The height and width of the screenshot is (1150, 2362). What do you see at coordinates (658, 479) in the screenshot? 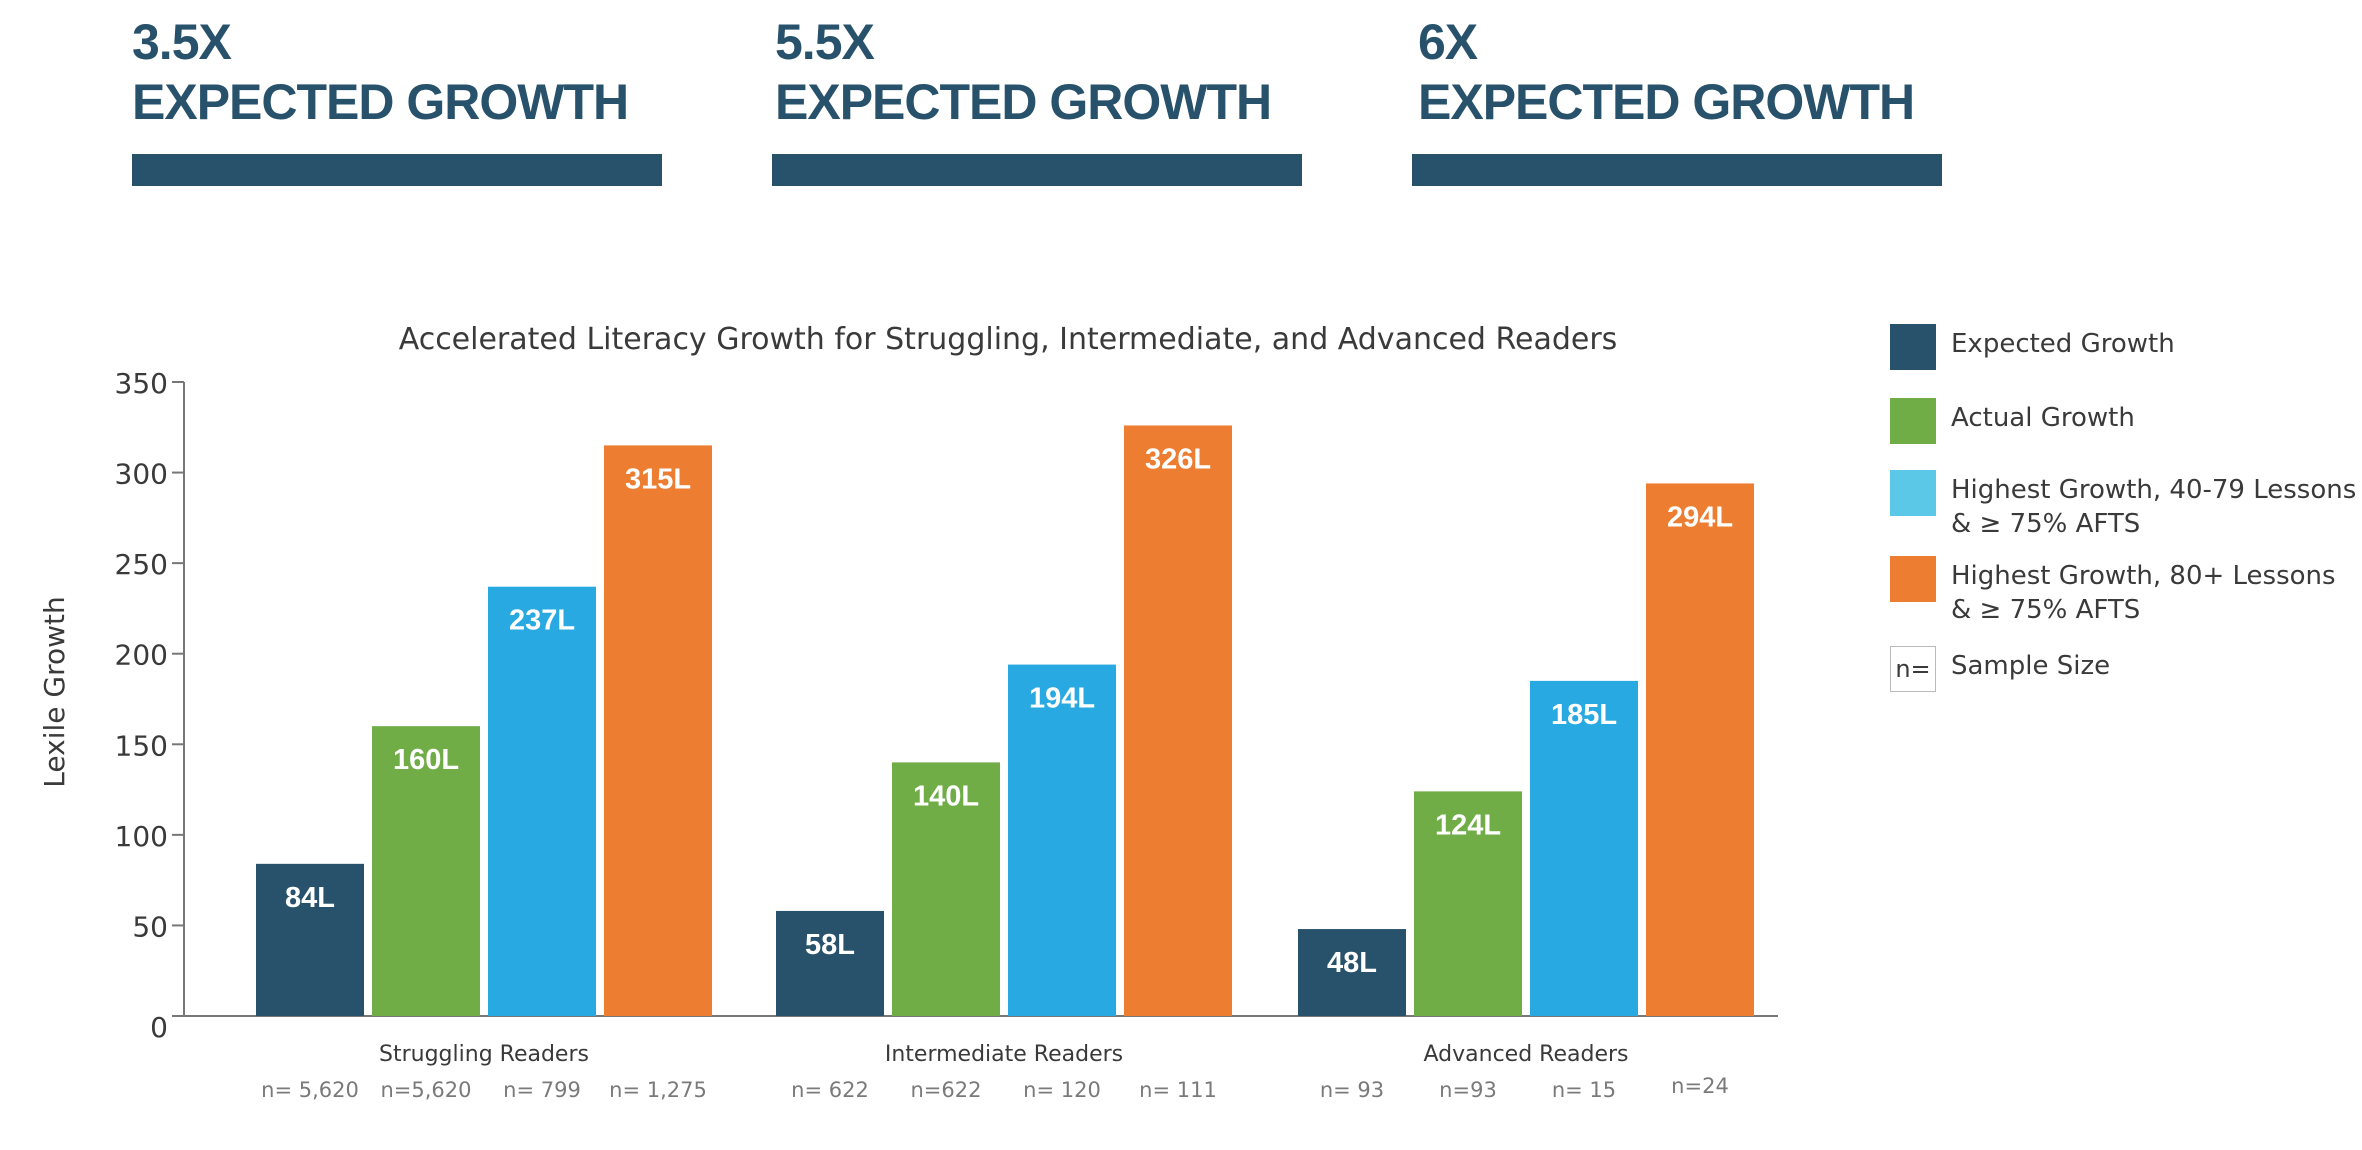
I see `data-label: 315L` at bounding box center [658, 479].